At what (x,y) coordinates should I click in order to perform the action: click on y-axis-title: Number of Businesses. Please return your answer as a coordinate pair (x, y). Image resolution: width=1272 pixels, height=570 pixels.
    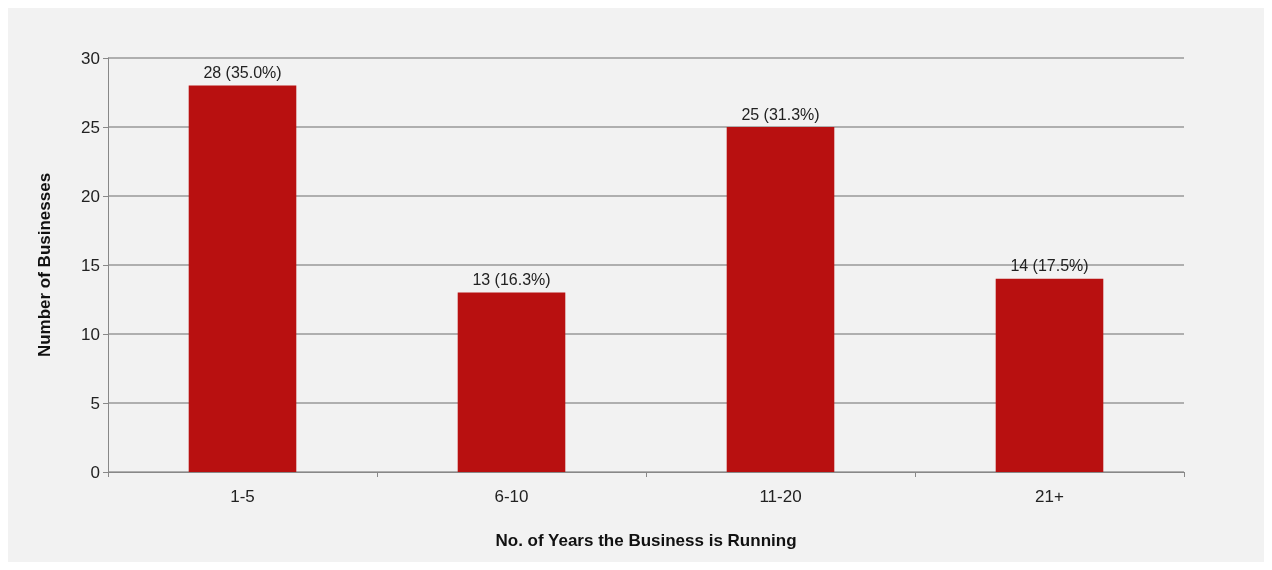
    Looking at the image, I should click on (44, 265).